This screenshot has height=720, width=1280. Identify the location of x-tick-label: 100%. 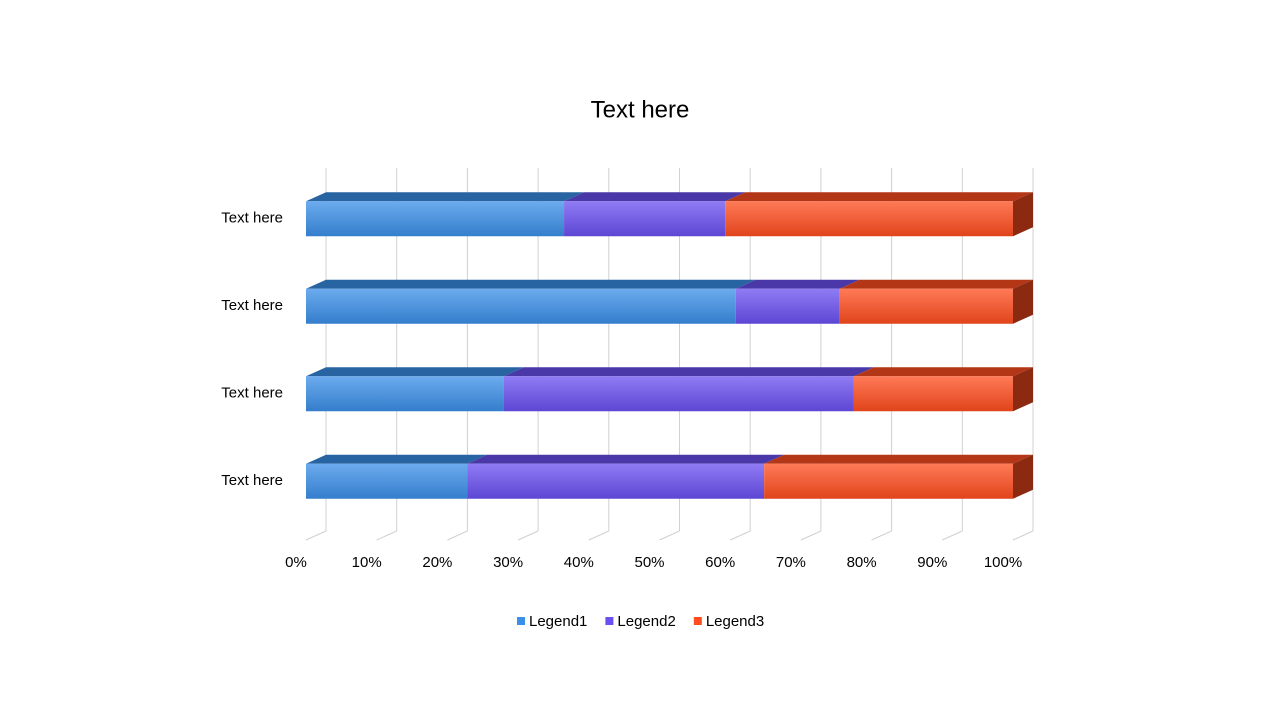
(1003, 562).